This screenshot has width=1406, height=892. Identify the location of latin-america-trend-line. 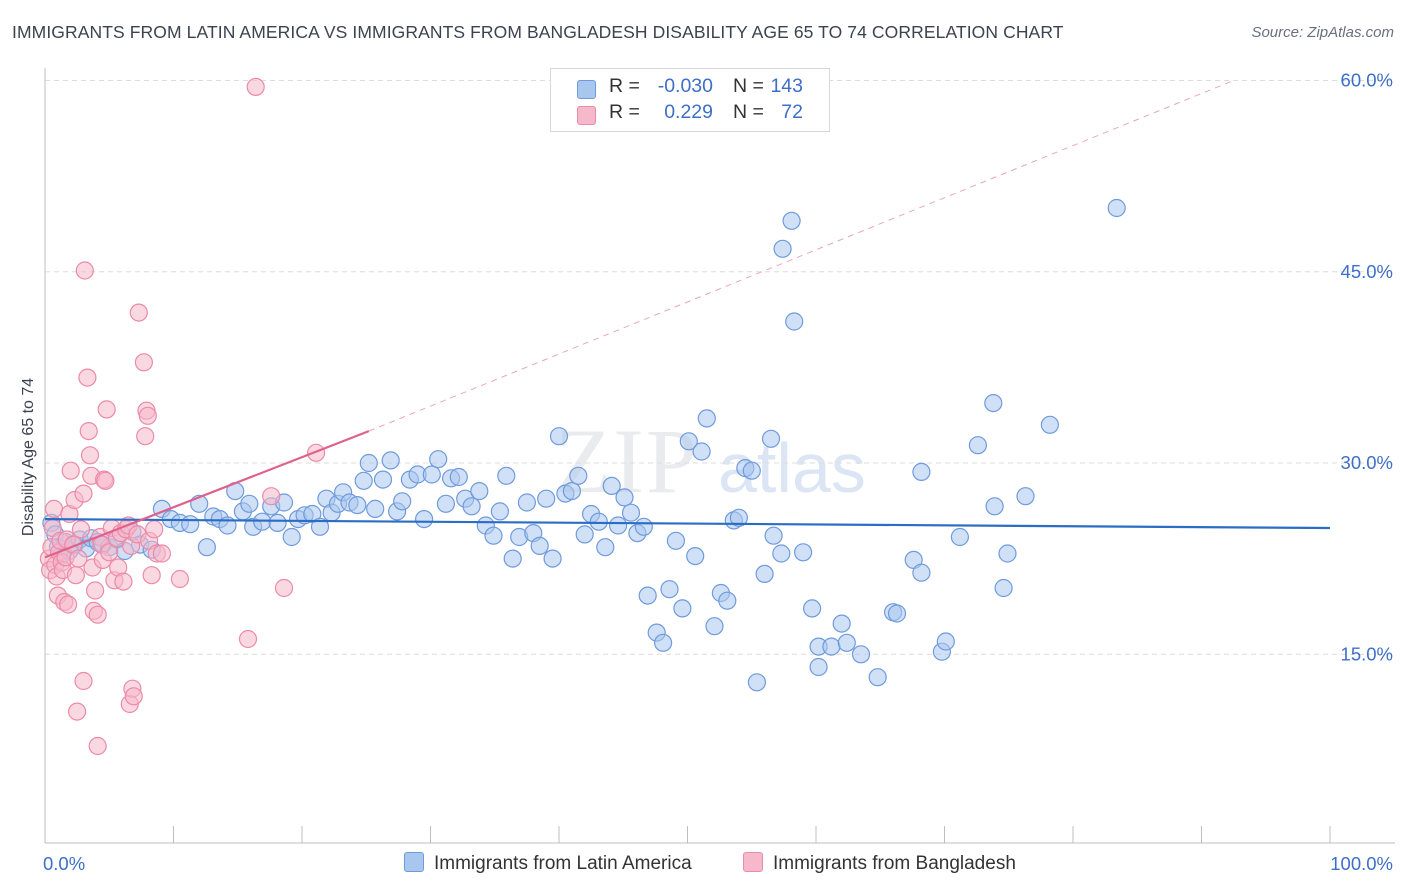
(687, 524).